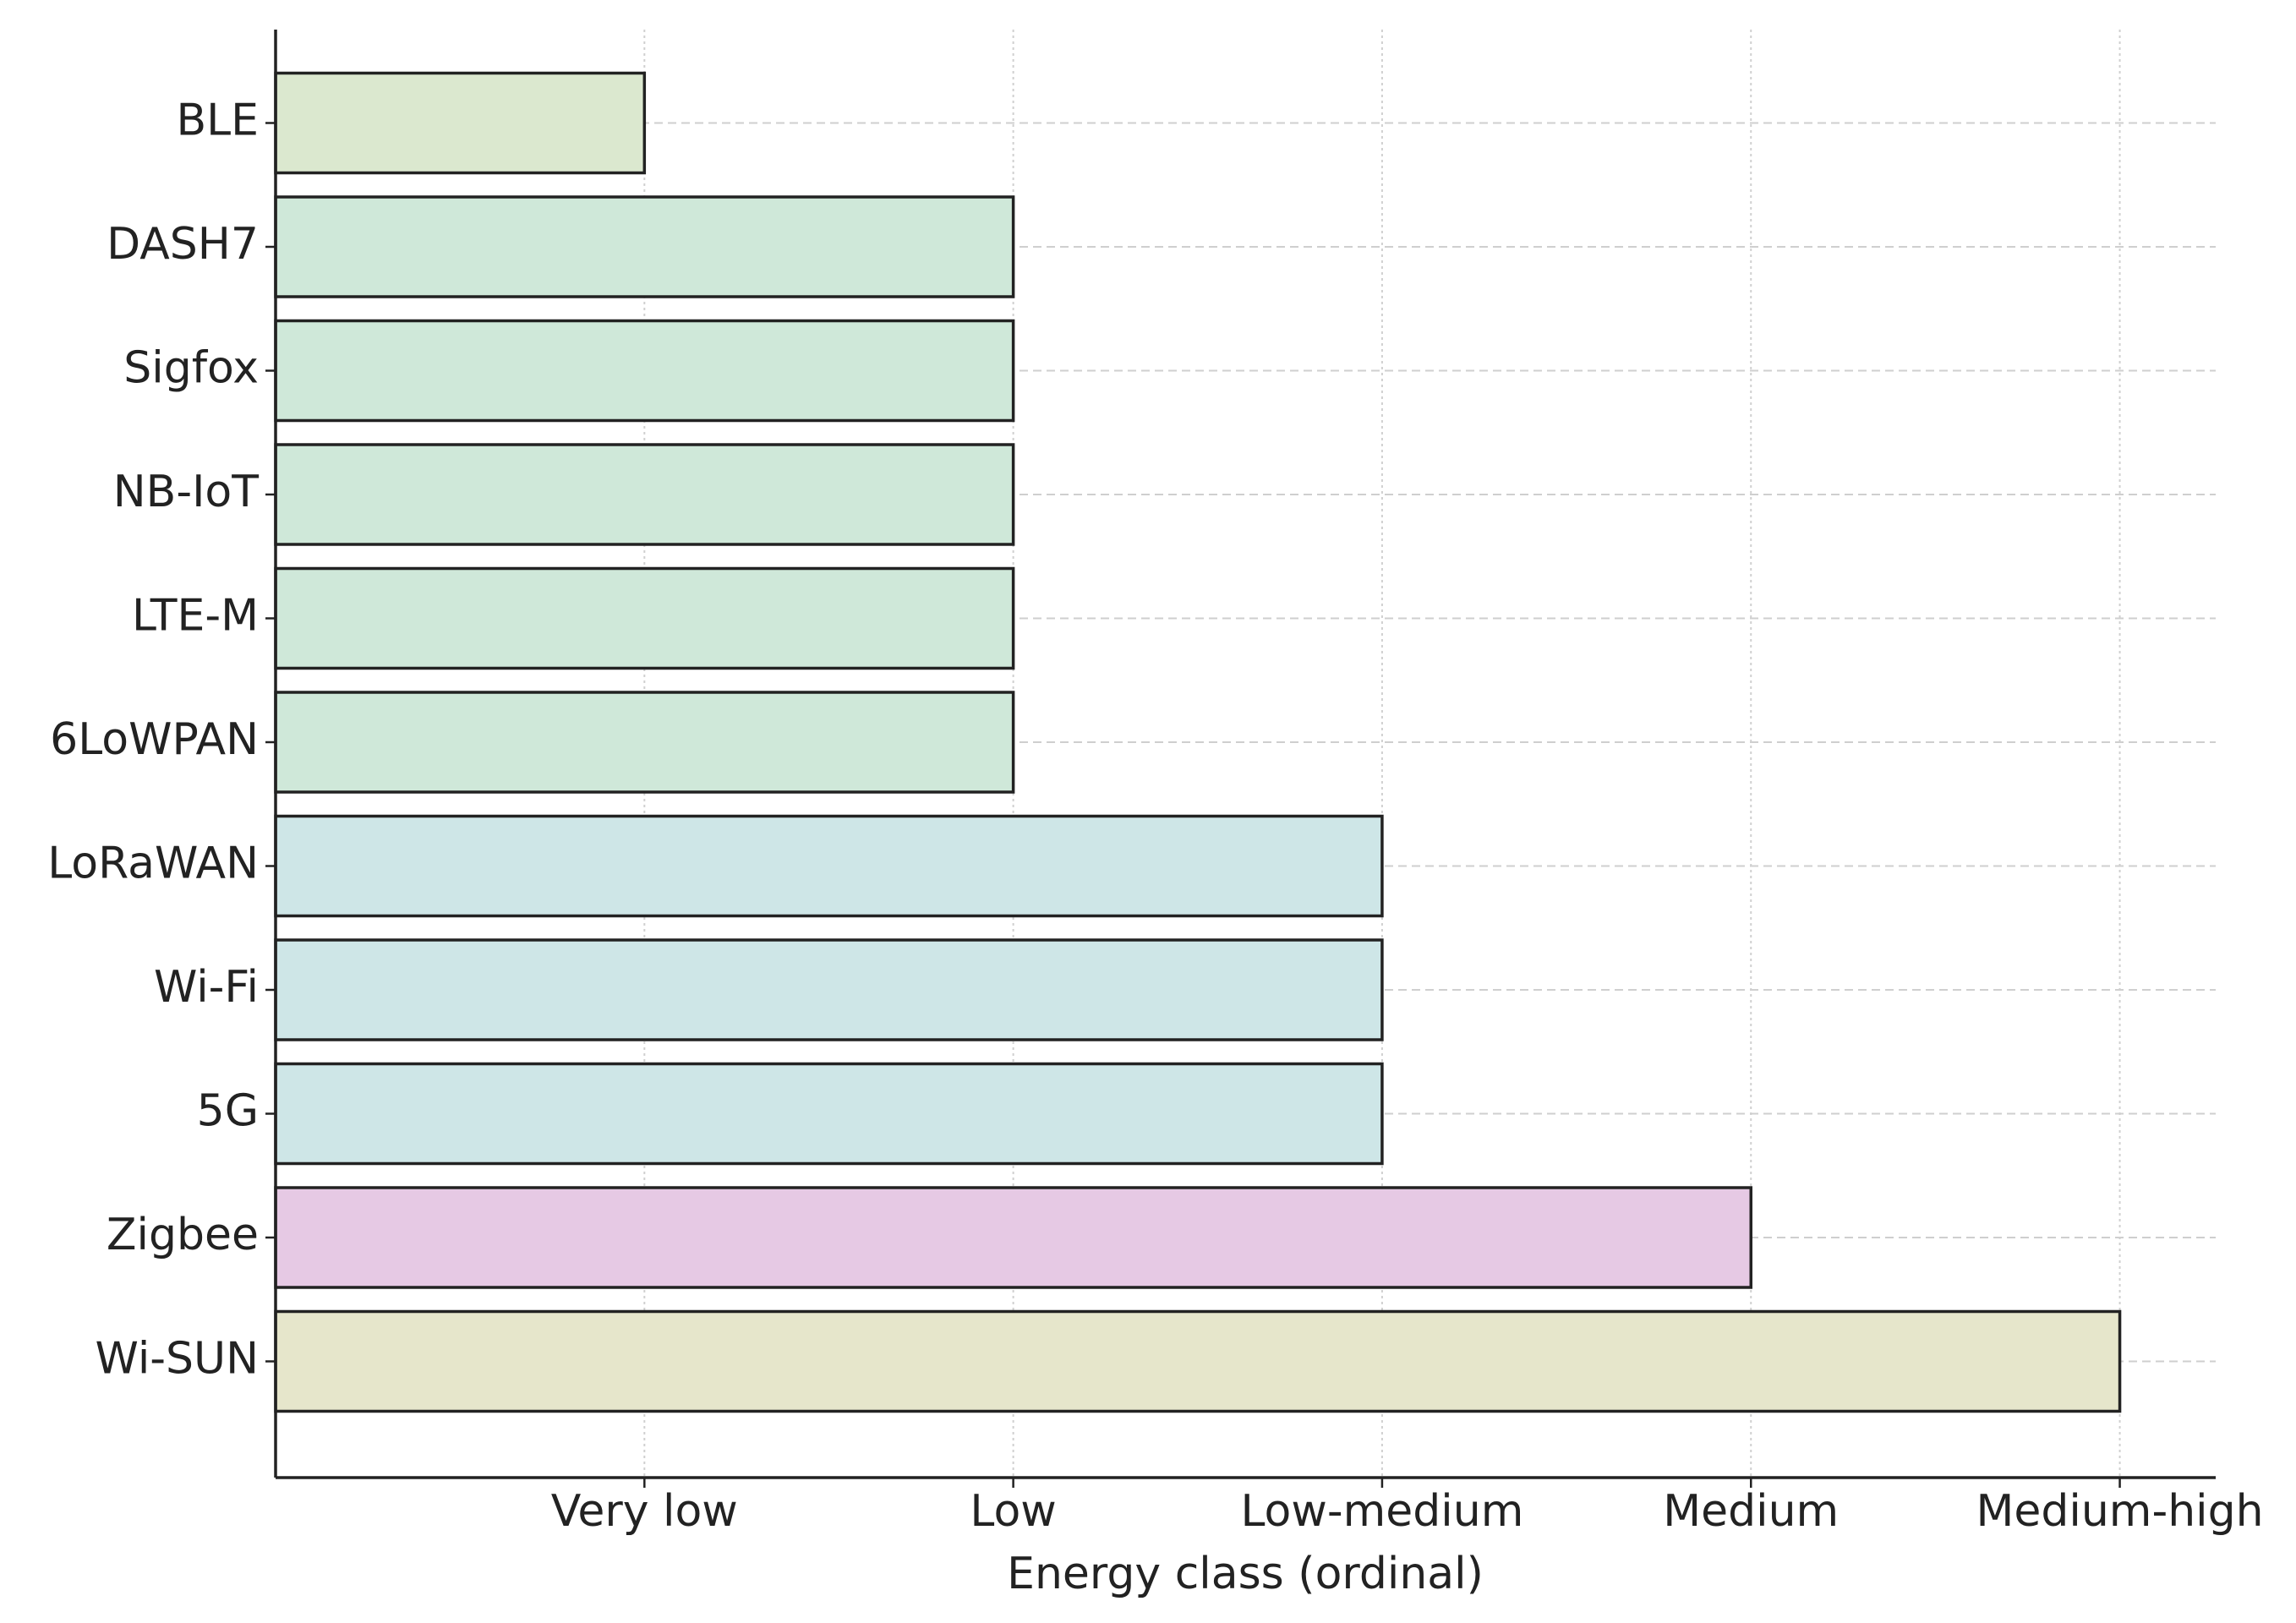 The height and width of the screenshot is (1623, 2296). Describe the element at coordinates (1013, 1512) in the screenshot. I see `x-tick-label: Low` at that location.